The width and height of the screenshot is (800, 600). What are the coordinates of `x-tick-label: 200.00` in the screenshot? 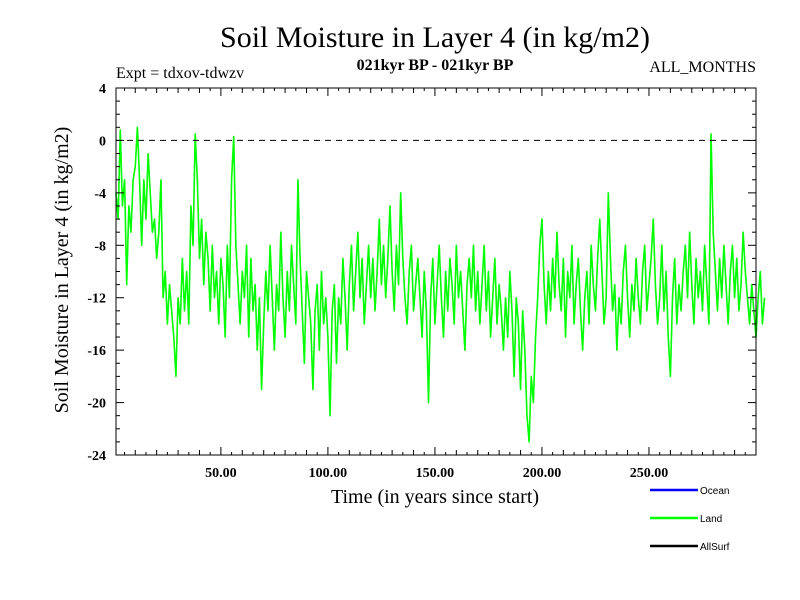 It's located at (542, 473).